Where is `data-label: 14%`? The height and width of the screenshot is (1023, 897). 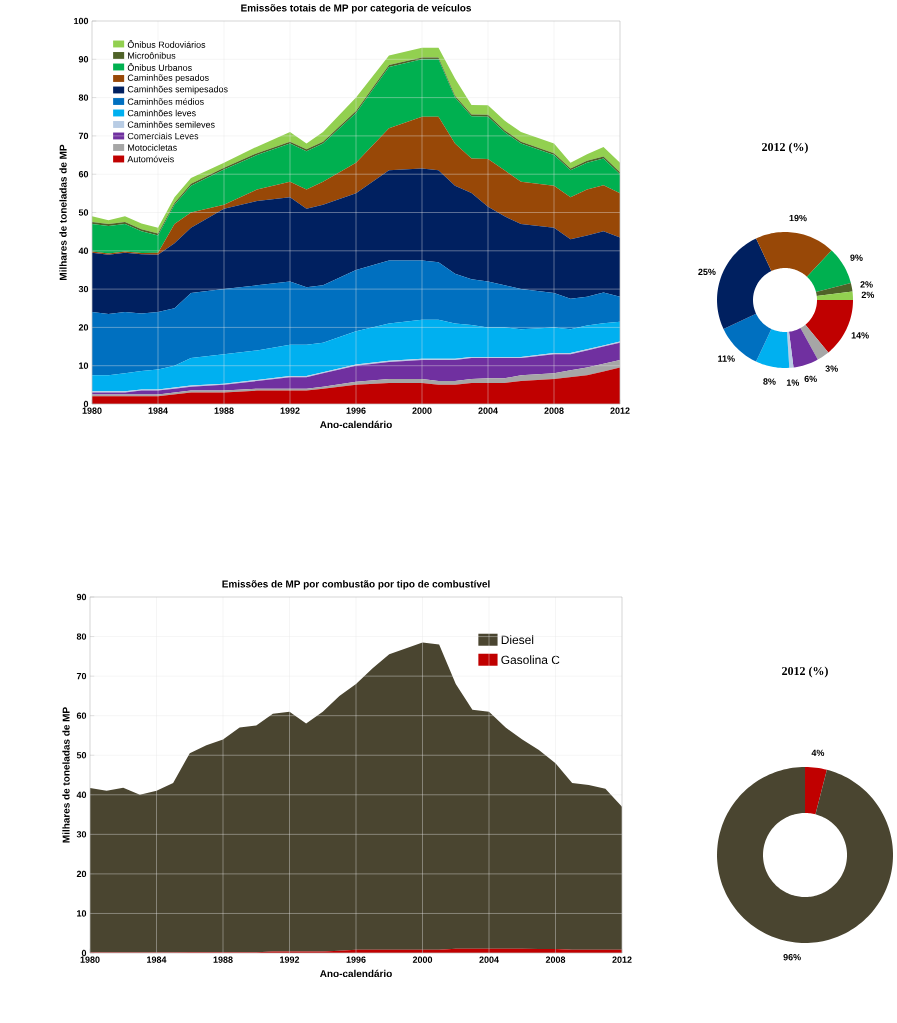
data-label: 14% is located at coordinates (860, 335).